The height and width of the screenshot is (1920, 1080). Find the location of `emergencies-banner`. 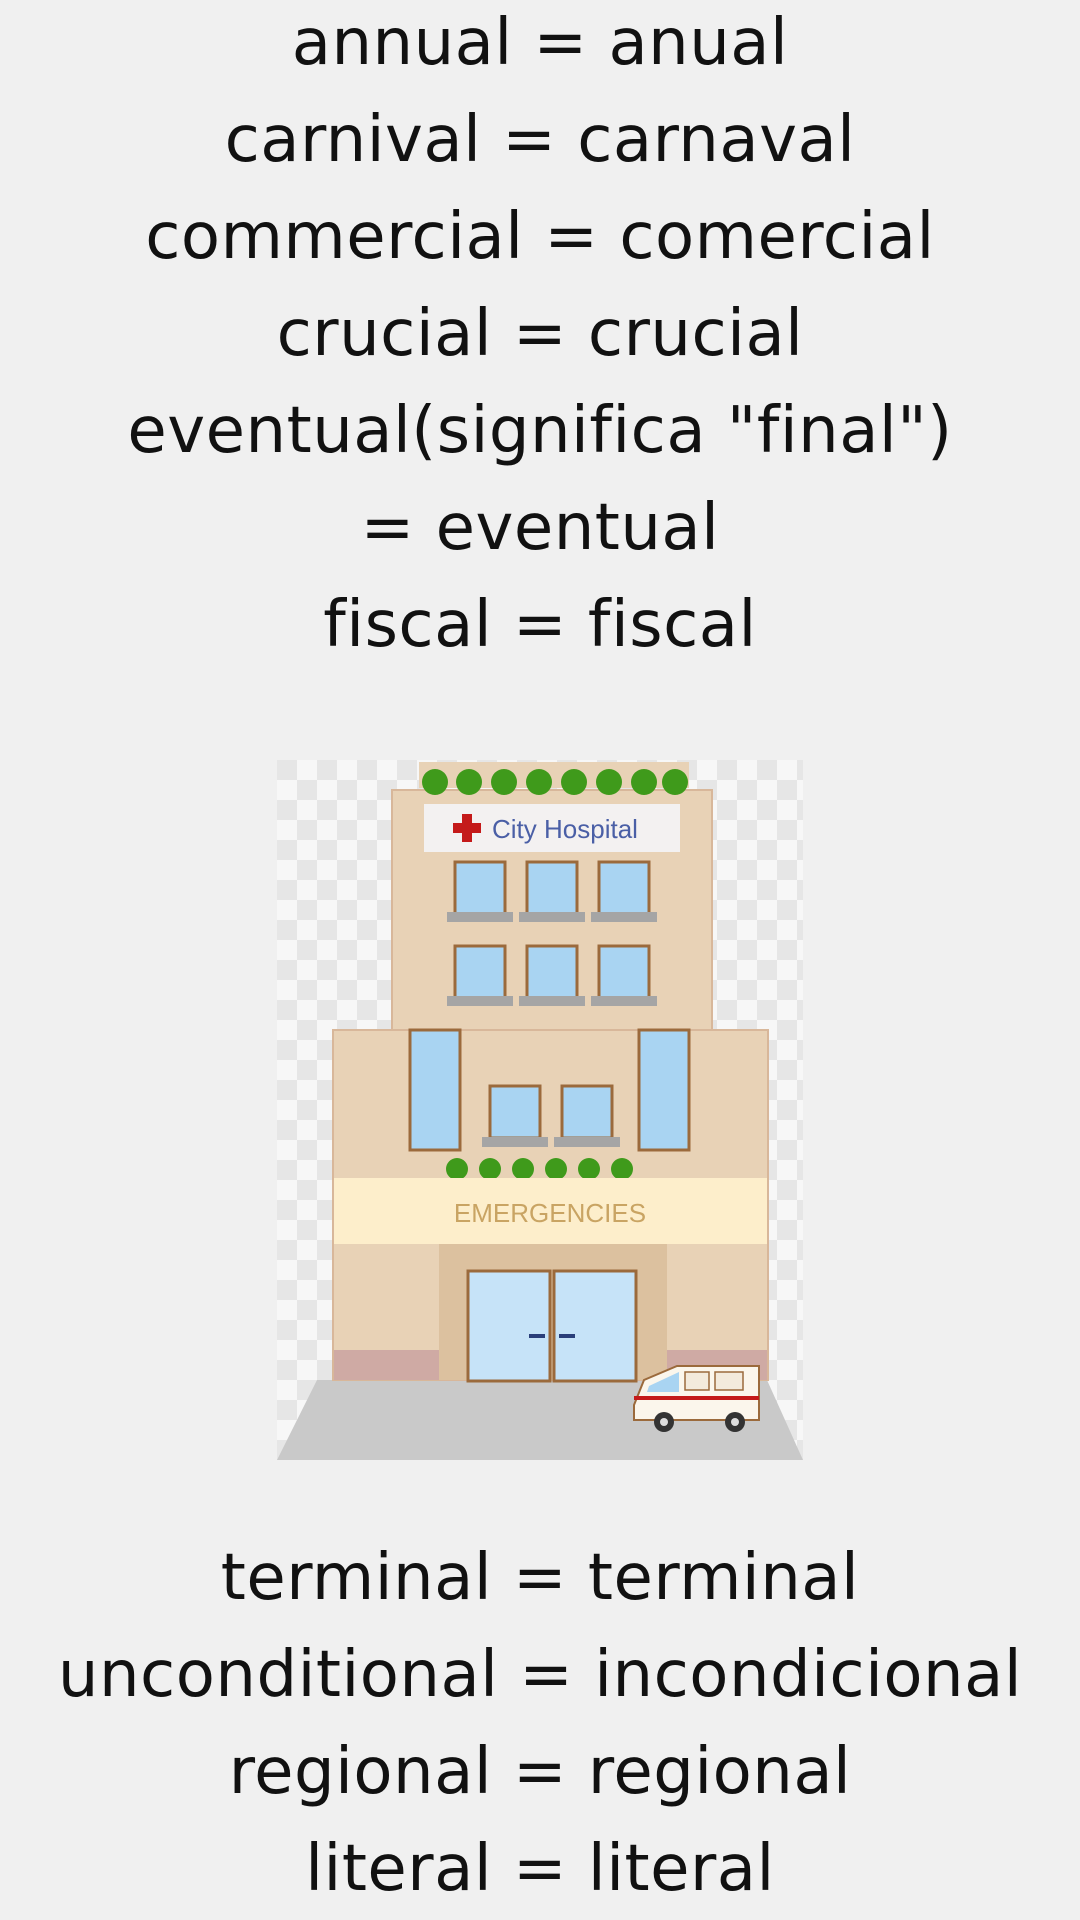

emergencies-banner is located at coordinates (550, 1211).